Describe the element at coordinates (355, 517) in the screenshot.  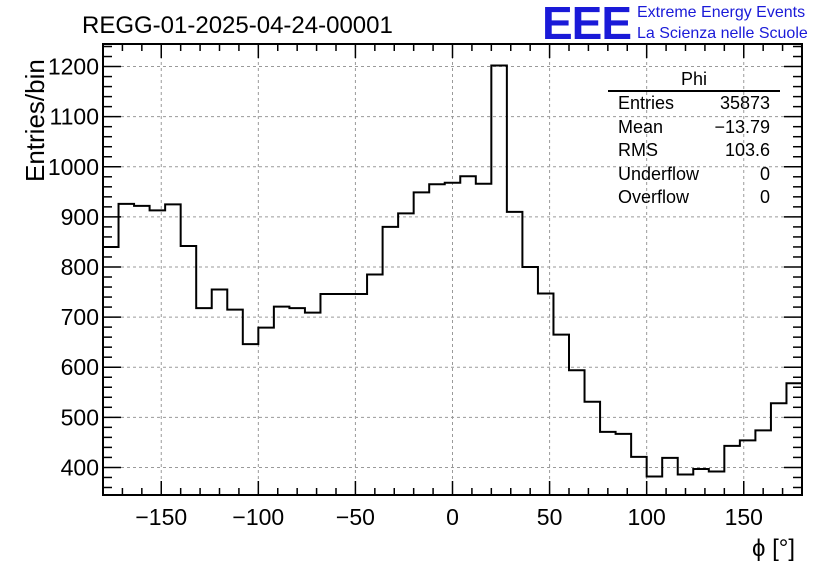
I see `x-tick-label: −50` at that location.